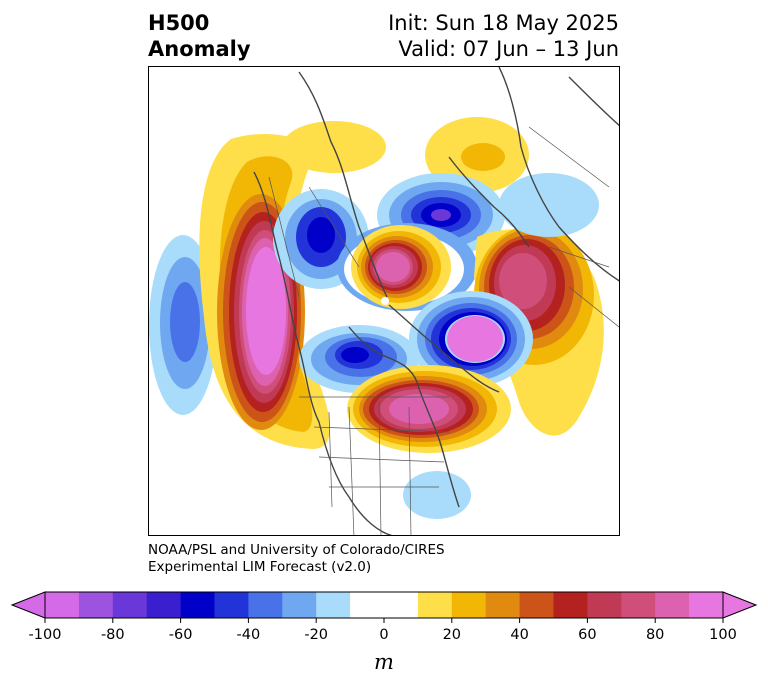  What do you see at coordinates (503, 23) in the screenshot?
I see `init-date: Init: Sun 18 May 2025` at bounding box center [503, 23].